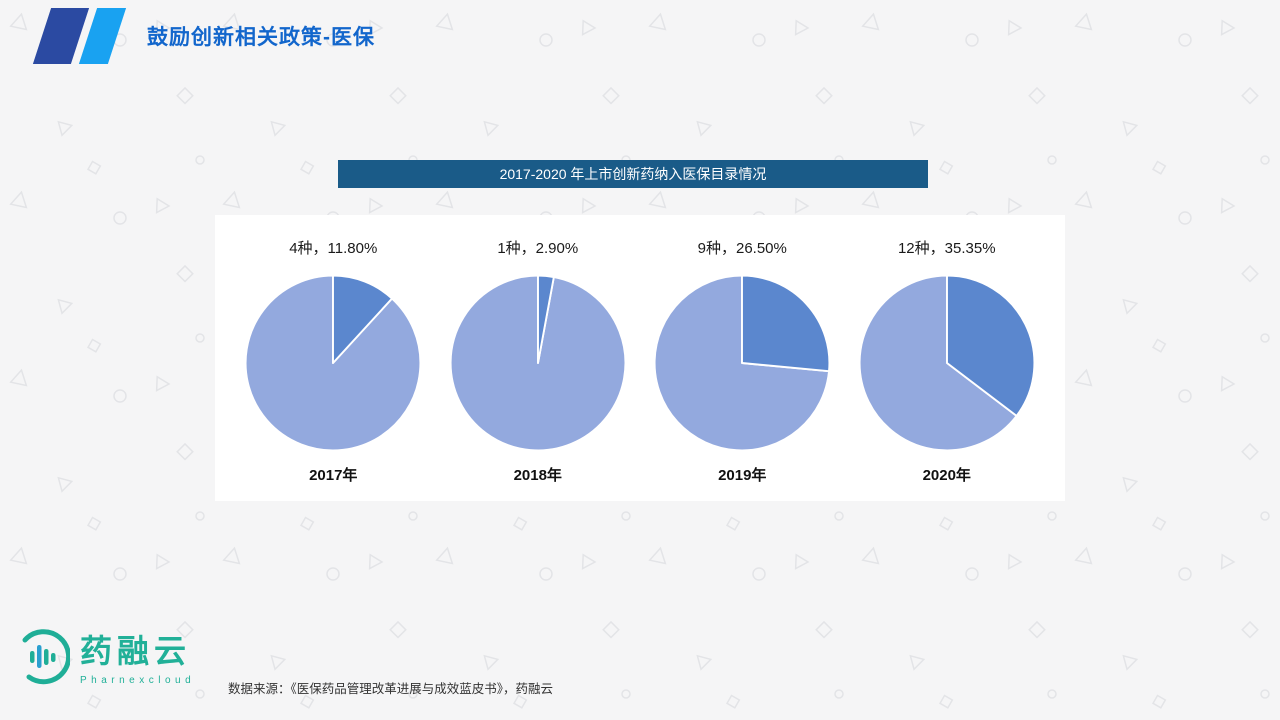 The image size is (1280, 720). I want to click on pie-chart-2018, so click(538, 363).